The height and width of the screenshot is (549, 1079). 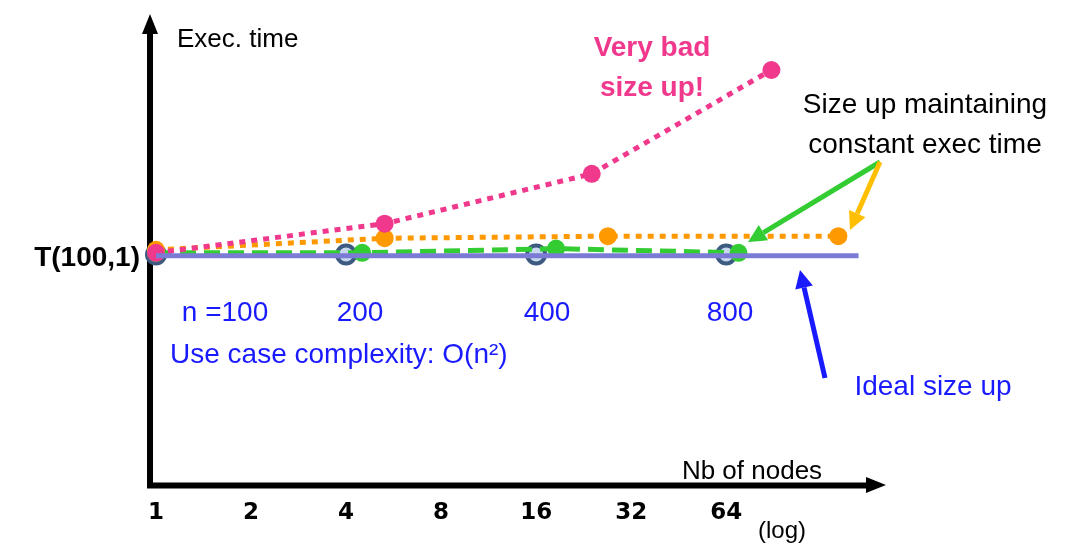 What do you see at coordinates (730, 311) in the screenshot?
I see `annotation: 800` at bounding box center [730, 311].